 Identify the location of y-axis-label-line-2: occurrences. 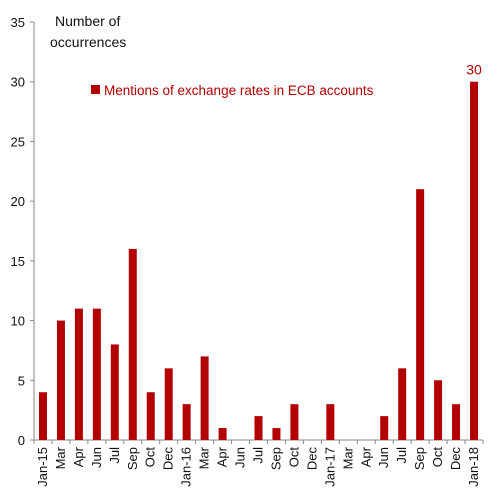
(88, 42).